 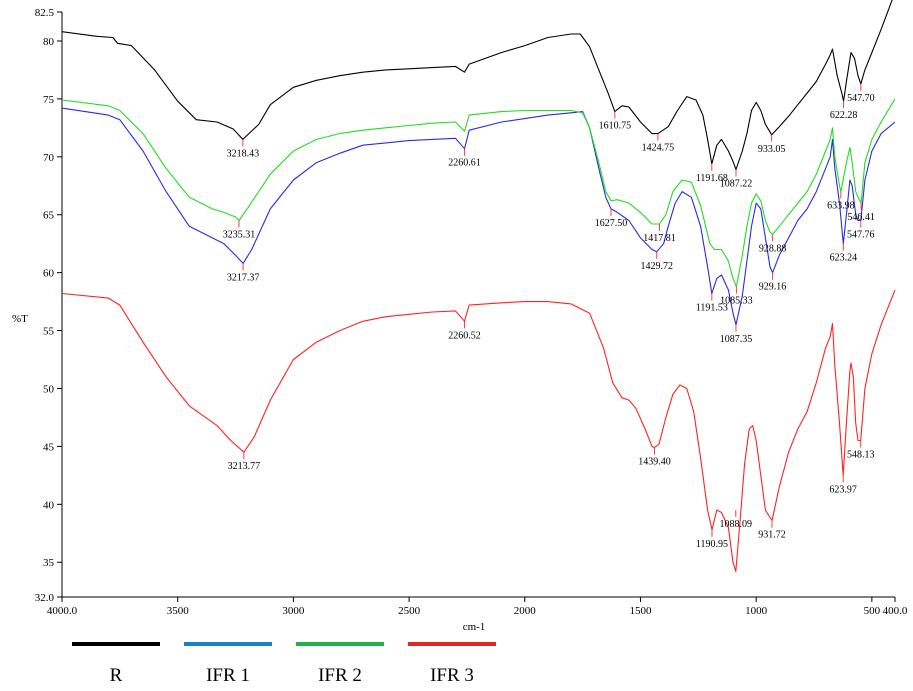 What do you see at coordinates (861, 98) in the screenshot?
I see `peak-label: 547.70` at bounding box center [861, 98].